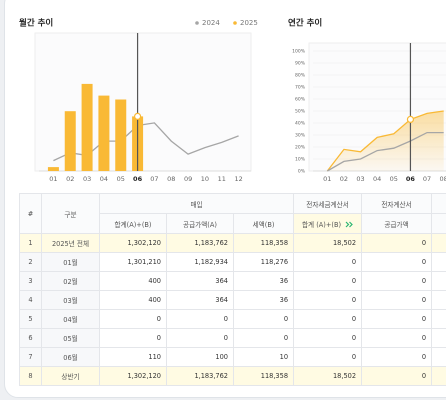 Image resolution: width=446 pixels, height=400 pixels. I want to click on table-cell: 18,502, so click(328, 376).